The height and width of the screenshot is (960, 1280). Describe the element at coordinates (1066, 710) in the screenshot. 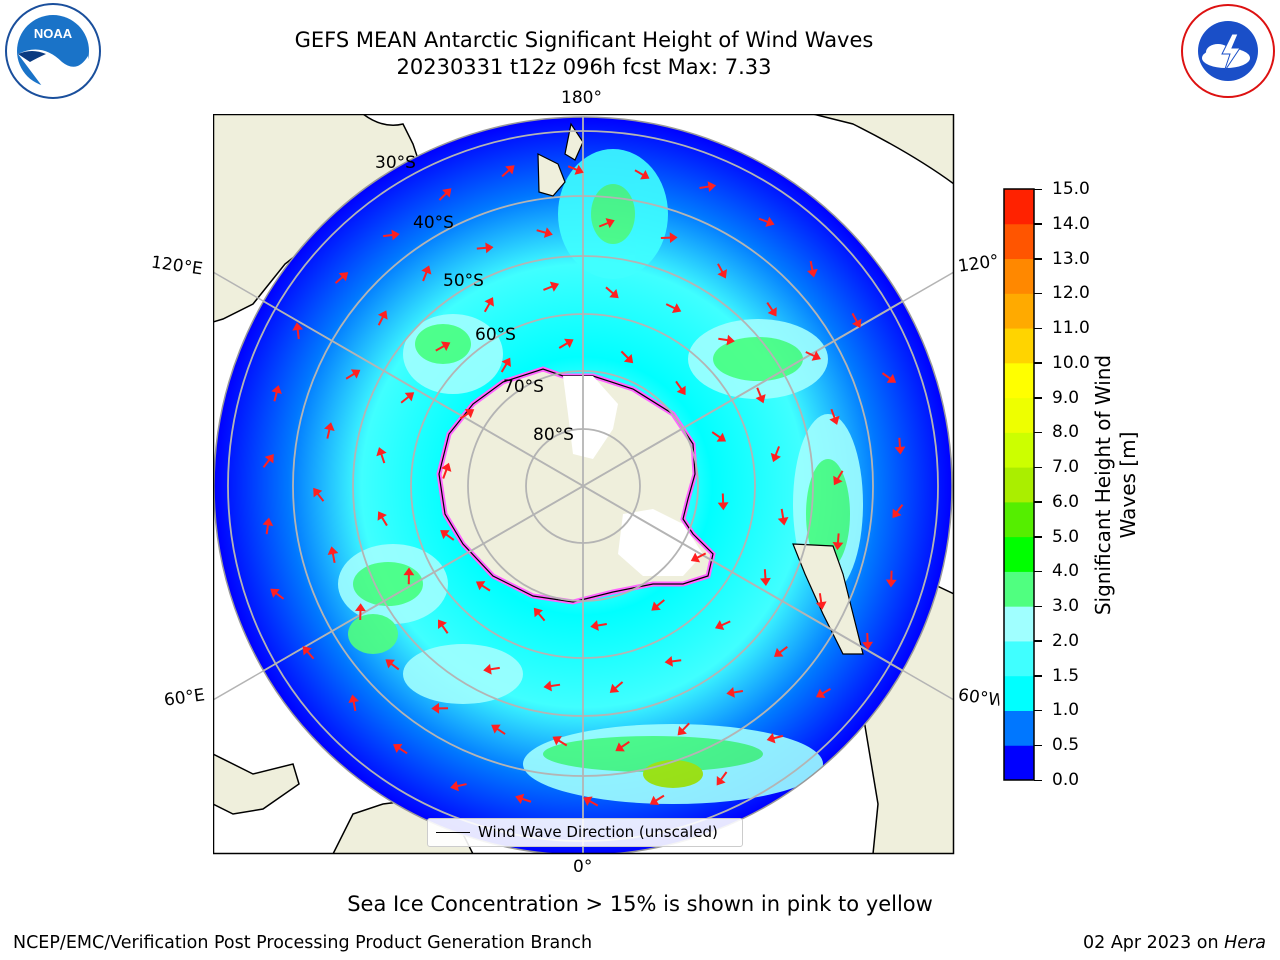

I see `colorbar-tick-label: 1.0` at that location.